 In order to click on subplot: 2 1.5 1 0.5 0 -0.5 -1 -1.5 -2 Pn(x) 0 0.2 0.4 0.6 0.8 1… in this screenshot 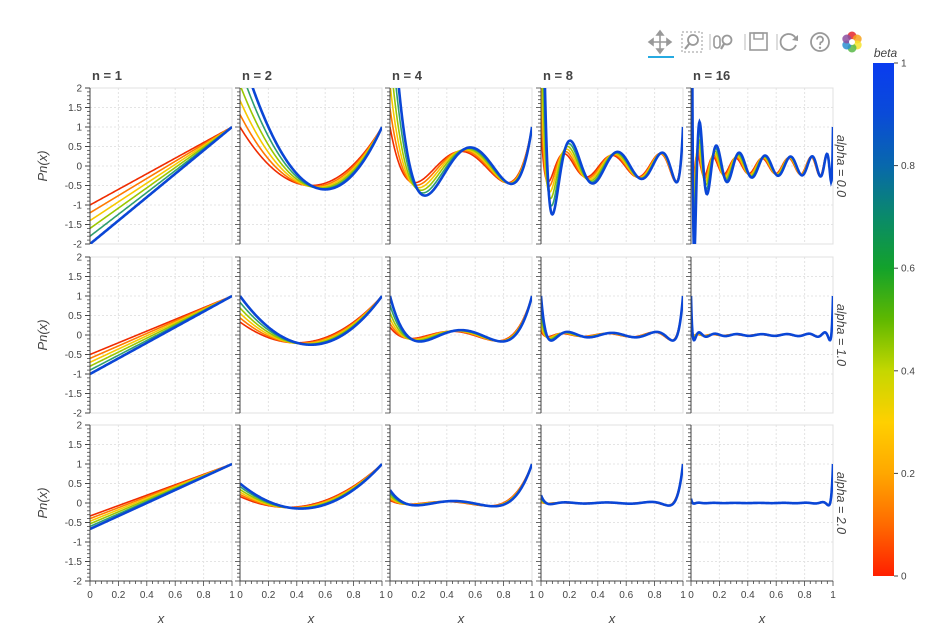, I will do `click(135, 524)`.